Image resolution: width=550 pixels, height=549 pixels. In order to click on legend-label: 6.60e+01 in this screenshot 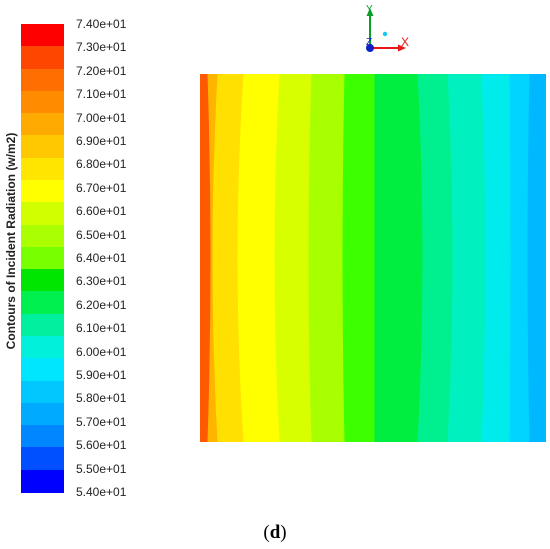, I will do `click(101, 211)`.